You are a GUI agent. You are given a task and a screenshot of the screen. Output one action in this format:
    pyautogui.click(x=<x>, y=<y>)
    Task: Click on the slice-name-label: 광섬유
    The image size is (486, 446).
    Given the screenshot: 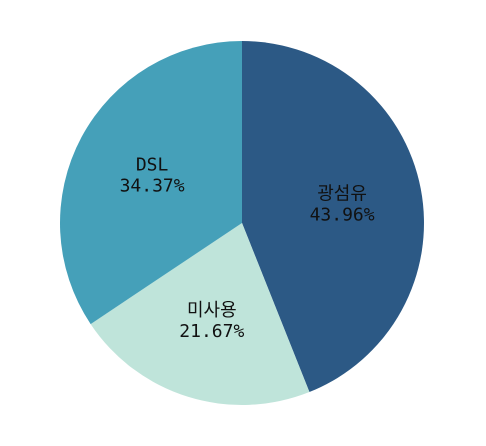 What is the action you would take?
    pyautogui.click(x=342, y=193)
    